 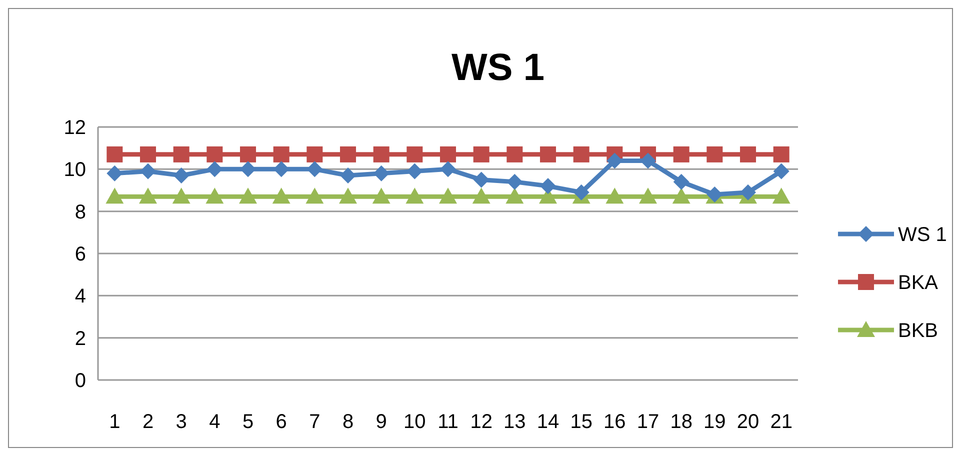 I want to click on legend-label: BKB, so click(x=918, y=331).